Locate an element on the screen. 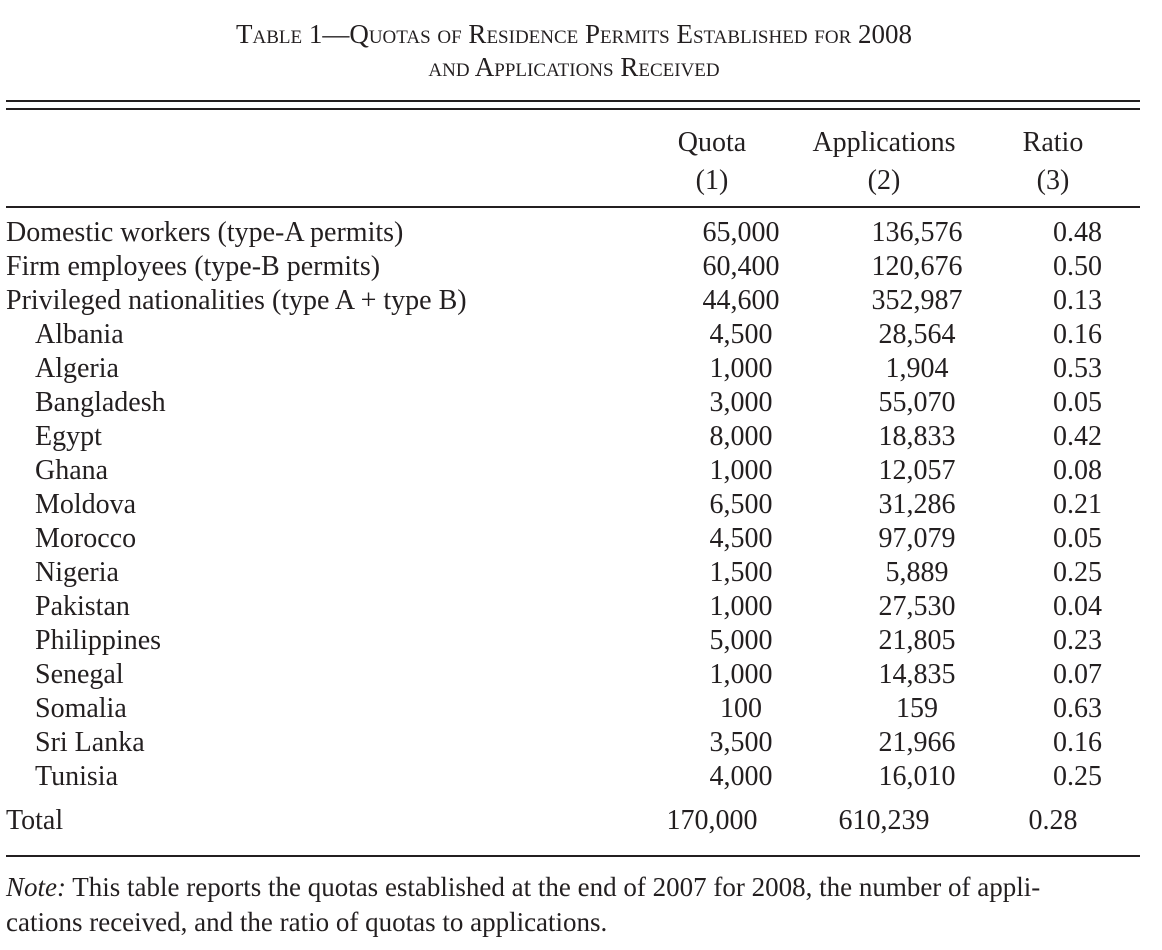 Image resolution: width=1162 pixels, height=950 pixels. top-rule-outer is located at coordinates (573, 101).